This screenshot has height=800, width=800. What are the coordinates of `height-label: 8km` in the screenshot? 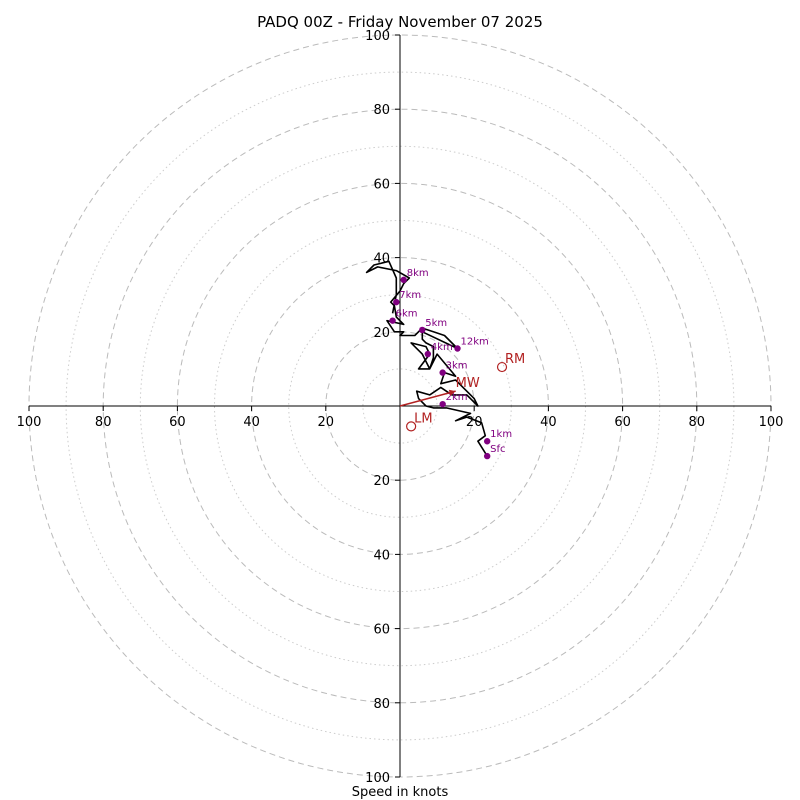 It's located at (418, 273).